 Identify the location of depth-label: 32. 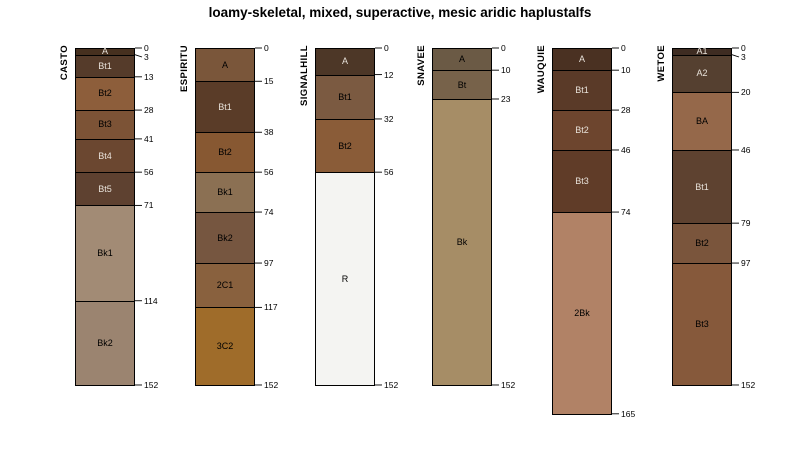
(389, 118).